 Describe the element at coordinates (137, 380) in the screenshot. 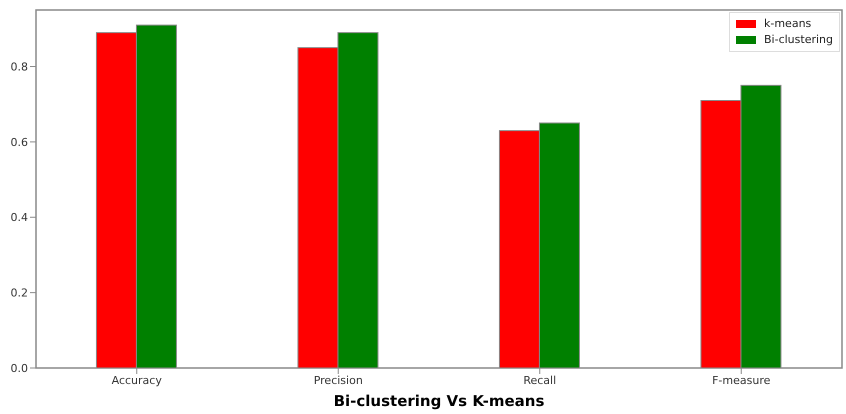

I see `x-tick-label: Accuracy` at that location.